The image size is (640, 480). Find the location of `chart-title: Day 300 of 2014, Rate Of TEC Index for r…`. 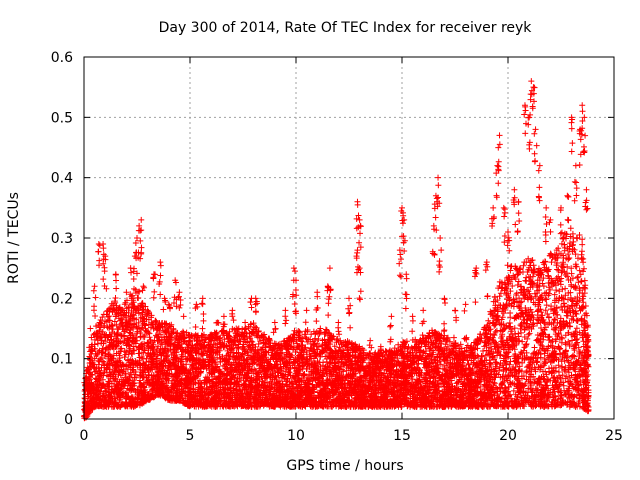

chart-title: Day 300 of 2014, Rate Of TEC Index for r… is located at coordinates (346, 28).